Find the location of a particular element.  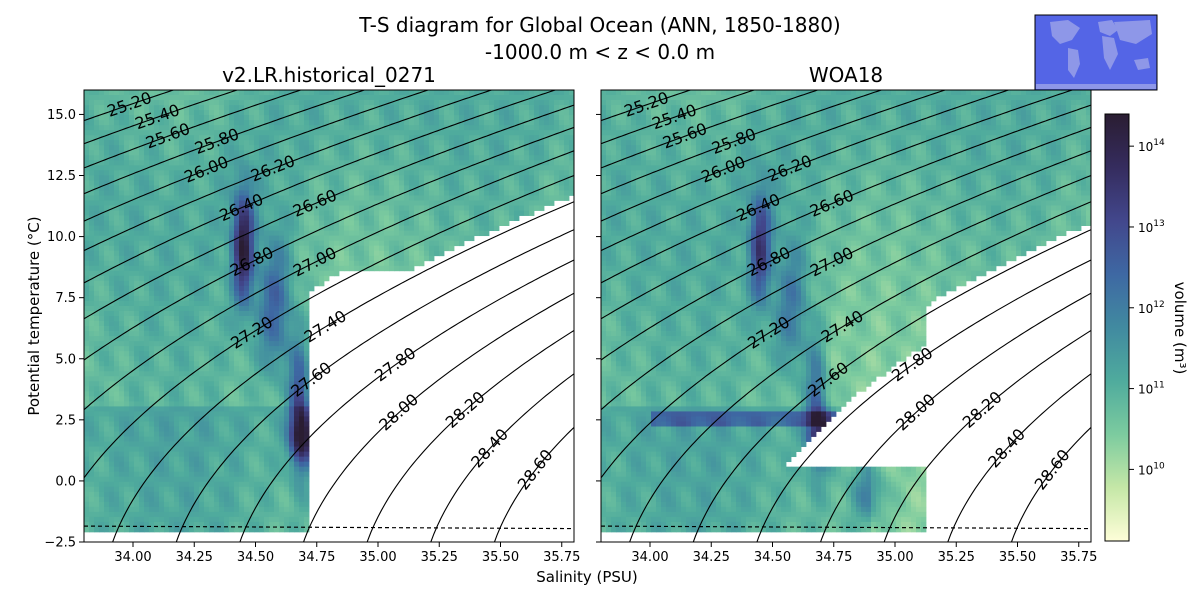

colorbar-tick-label: 1013 is located at coordinates (1151, 227).